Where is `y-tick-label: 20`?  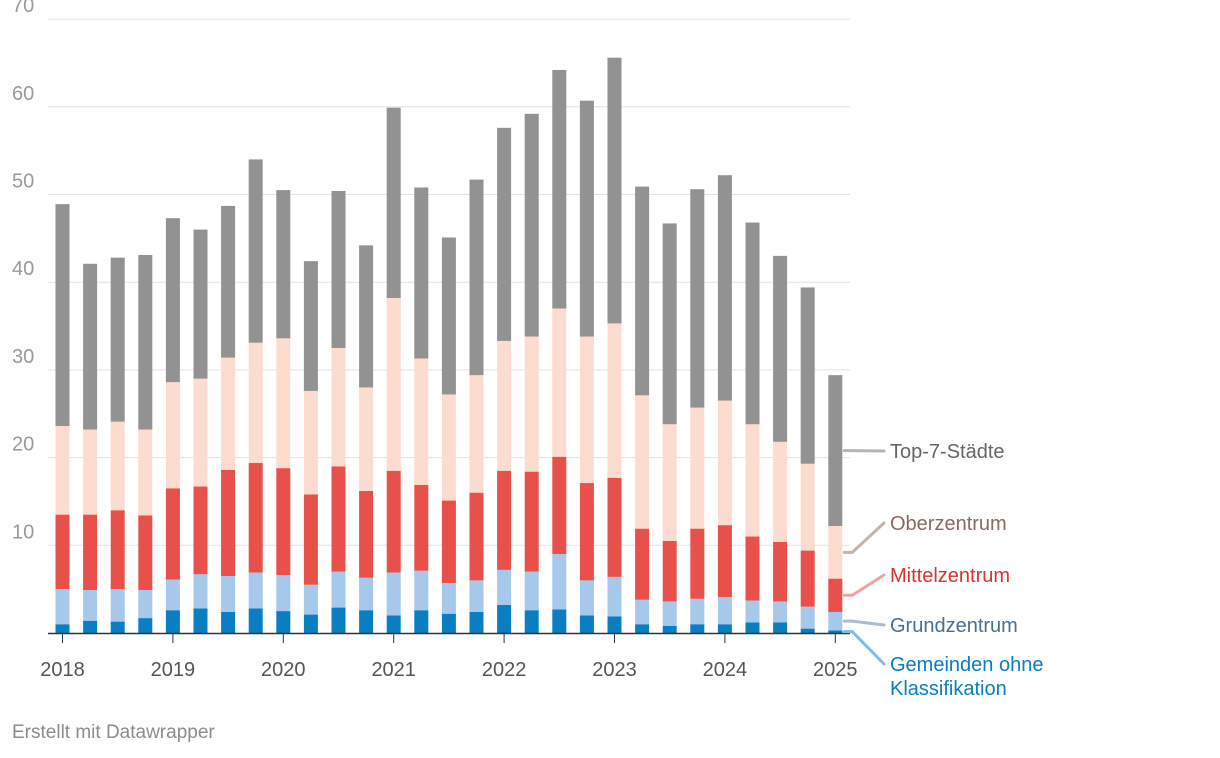
y-tick-label: 20 is located at coordinates (23, 445).